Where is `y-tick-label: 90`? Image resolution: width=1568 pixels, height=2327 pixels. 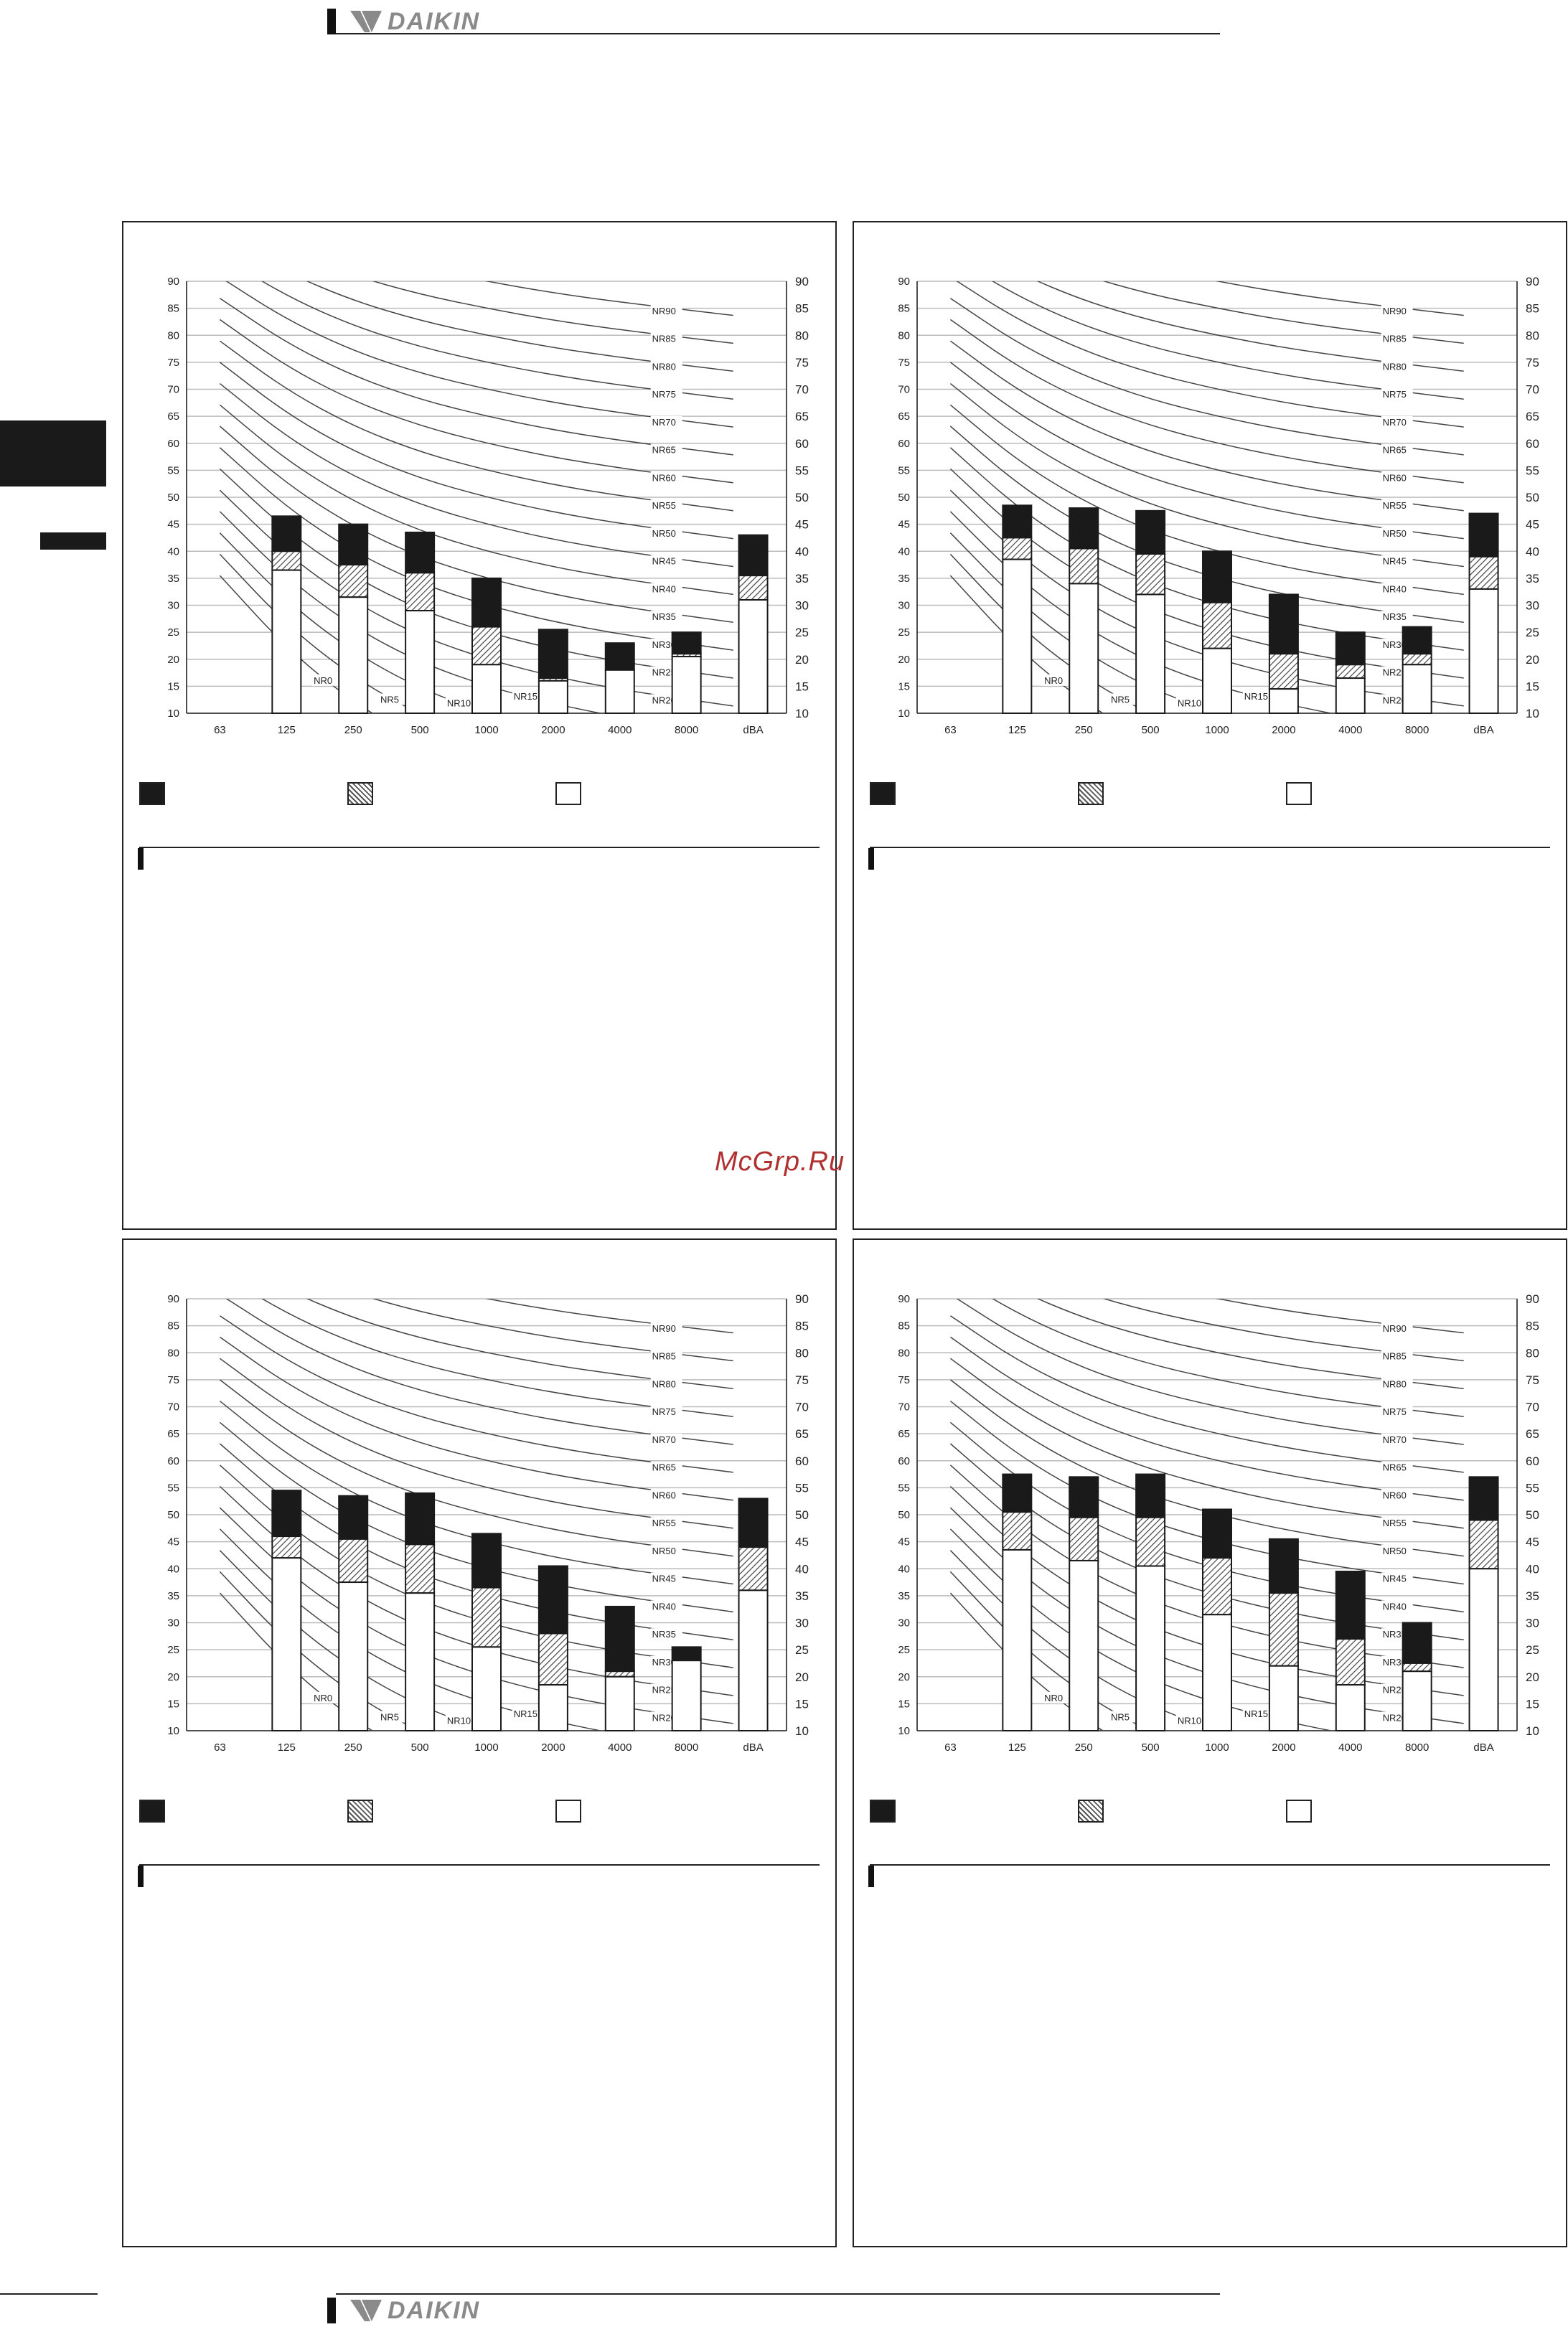 y-tick-label: 90 is located at coordinates (904, 282).